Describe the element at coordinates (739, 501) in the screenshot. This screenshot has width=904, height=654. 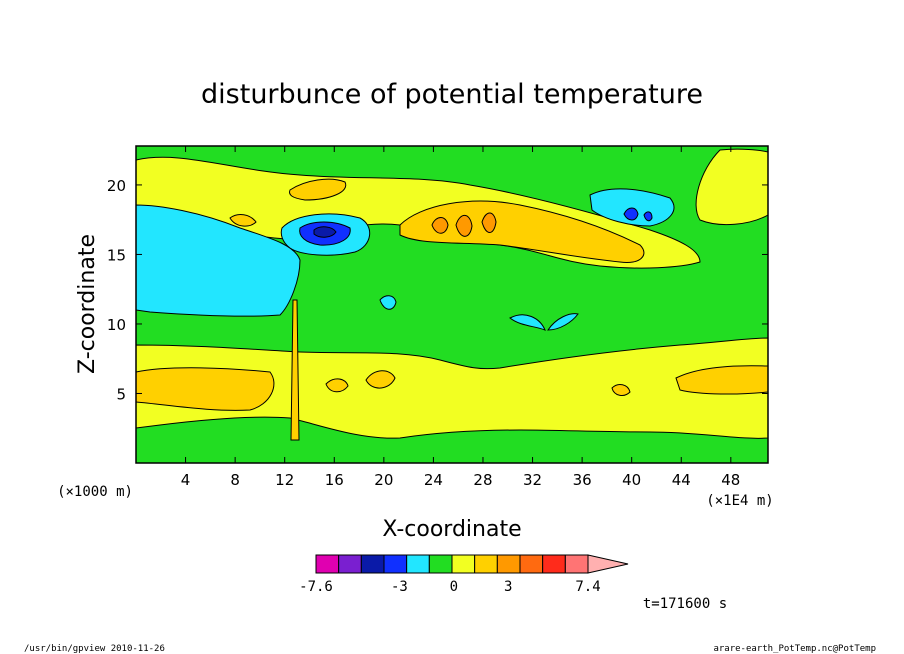
I see `x-axis-unit: (×1E4 m)` at that location.